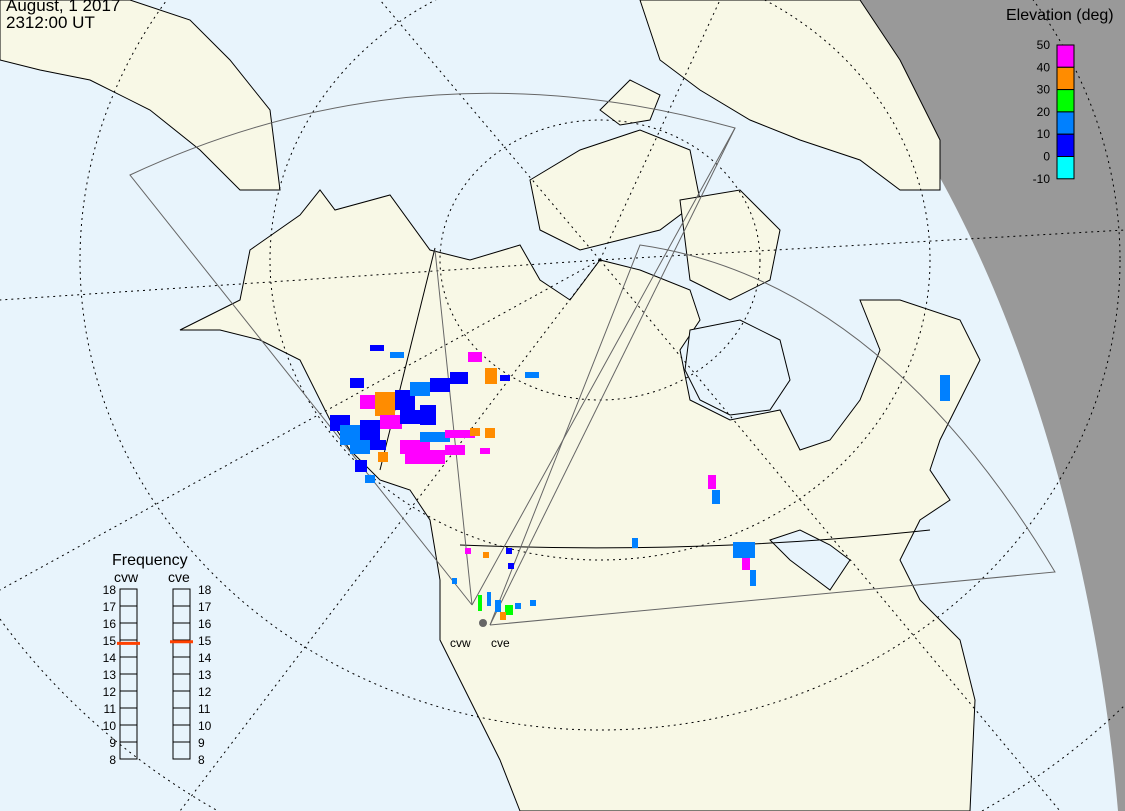  I want to click on legend-tick: 20, so click(1044, 112).